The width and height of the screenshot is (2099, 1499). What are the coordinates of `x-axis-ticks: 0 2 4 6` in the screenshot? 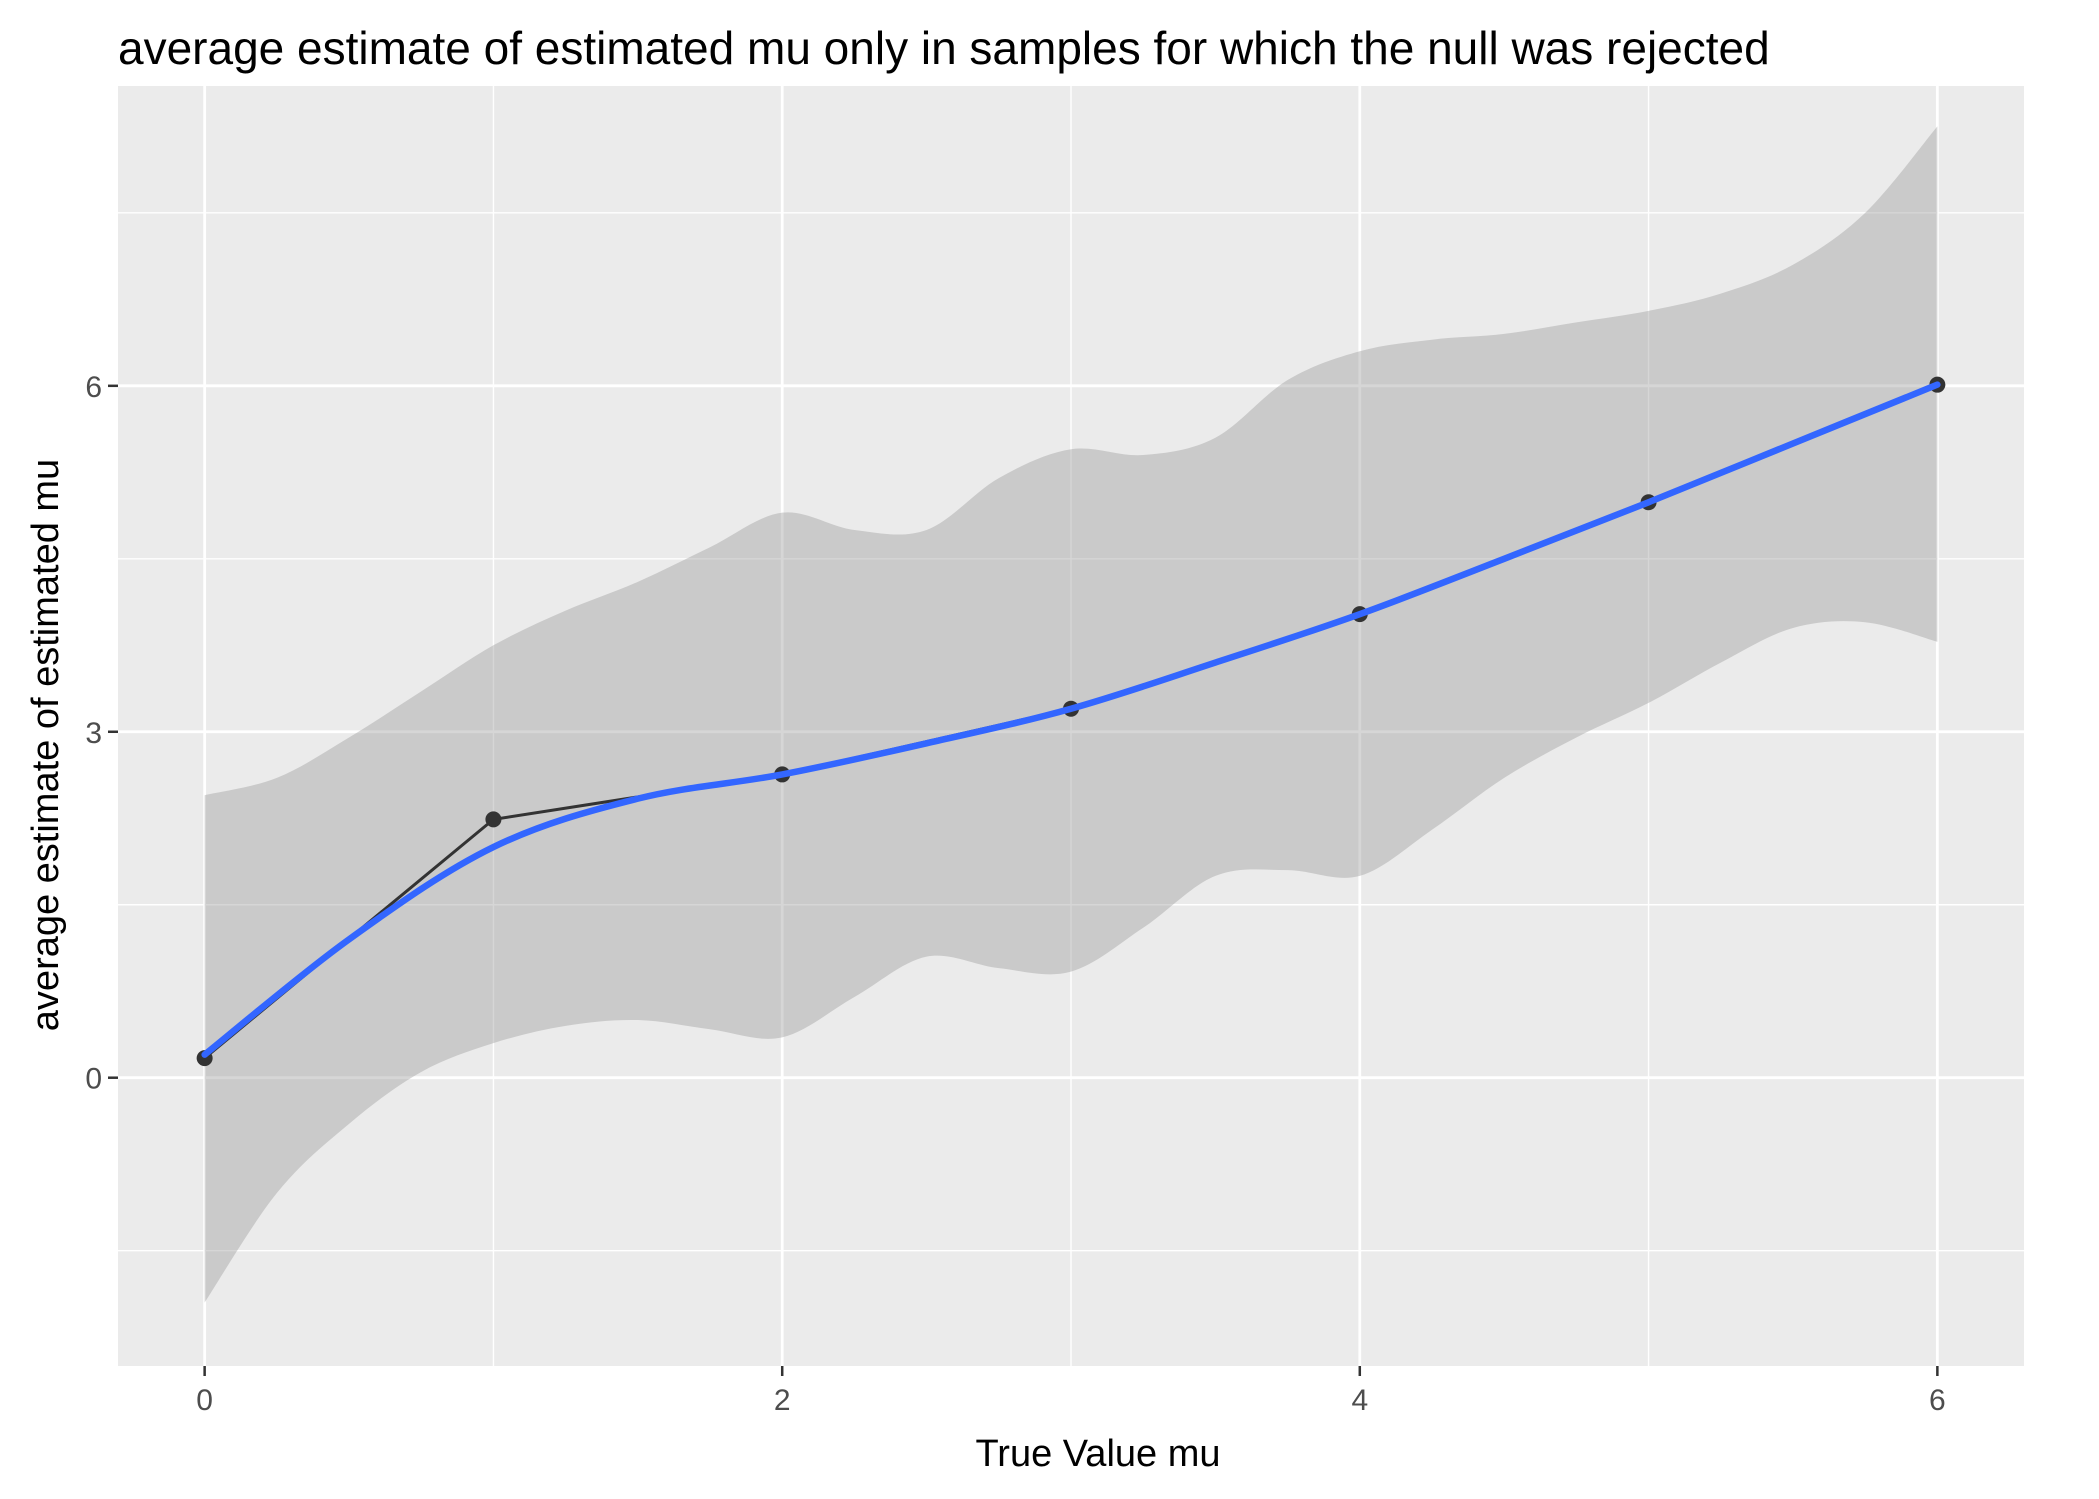 It's located at (1071, 1391).